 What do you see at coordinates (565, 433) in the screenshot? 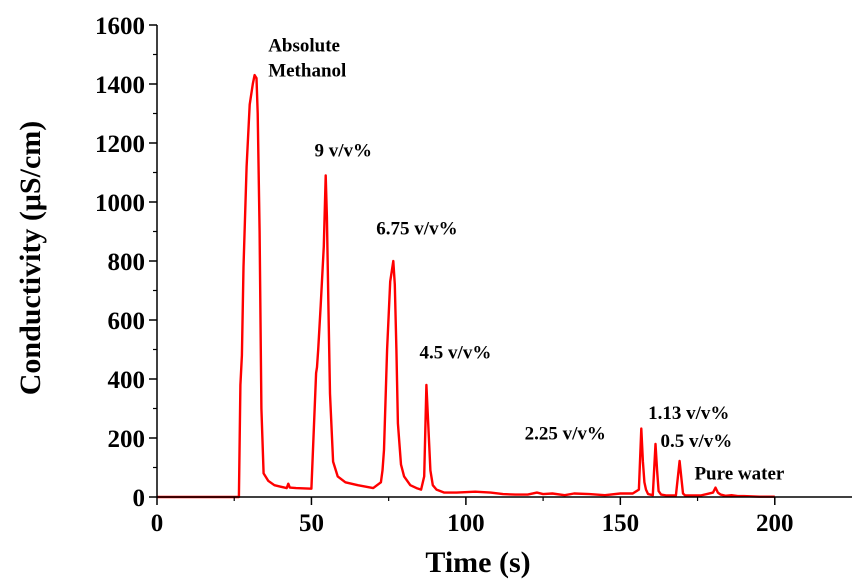
I see `peak-annotation: 2.25 v/v%` at bounding box center [565, 433].